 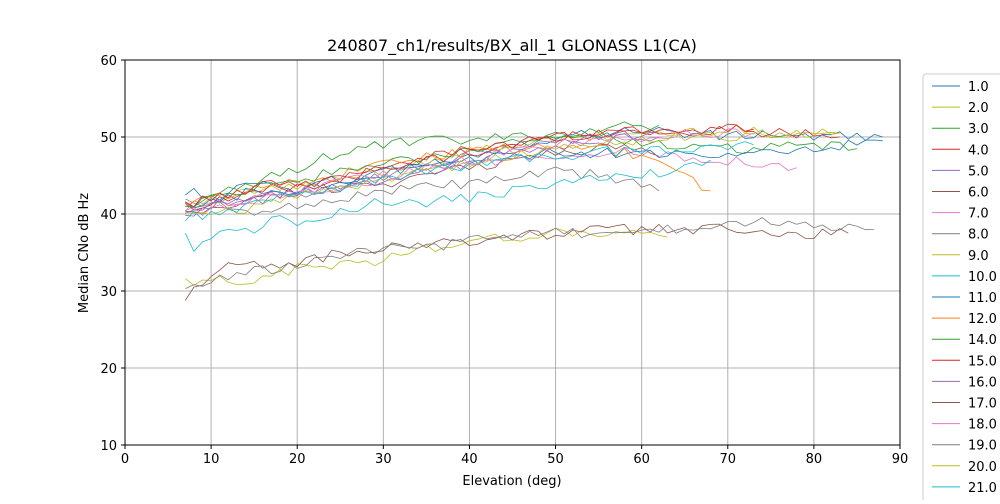 I want to click on legend-label: 8.0, so click(x=978, y=235).